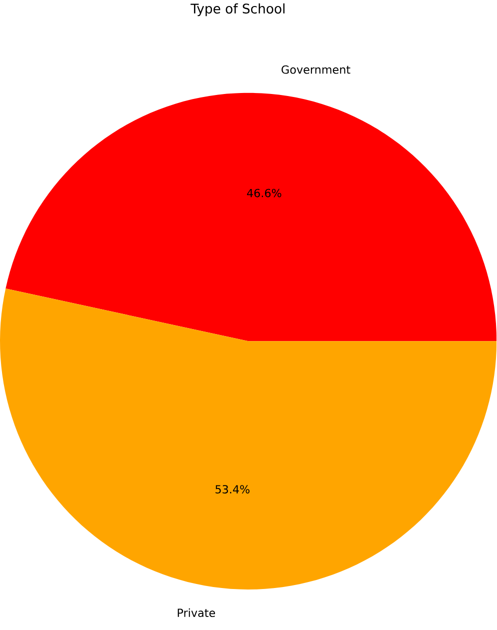 Image resolution: width=497 pixels, height=630 pixels. What do you see at coordinates (237, 9) in the screenshot?
I see `chart-title: Type of School` at bounding box center [237, 9].